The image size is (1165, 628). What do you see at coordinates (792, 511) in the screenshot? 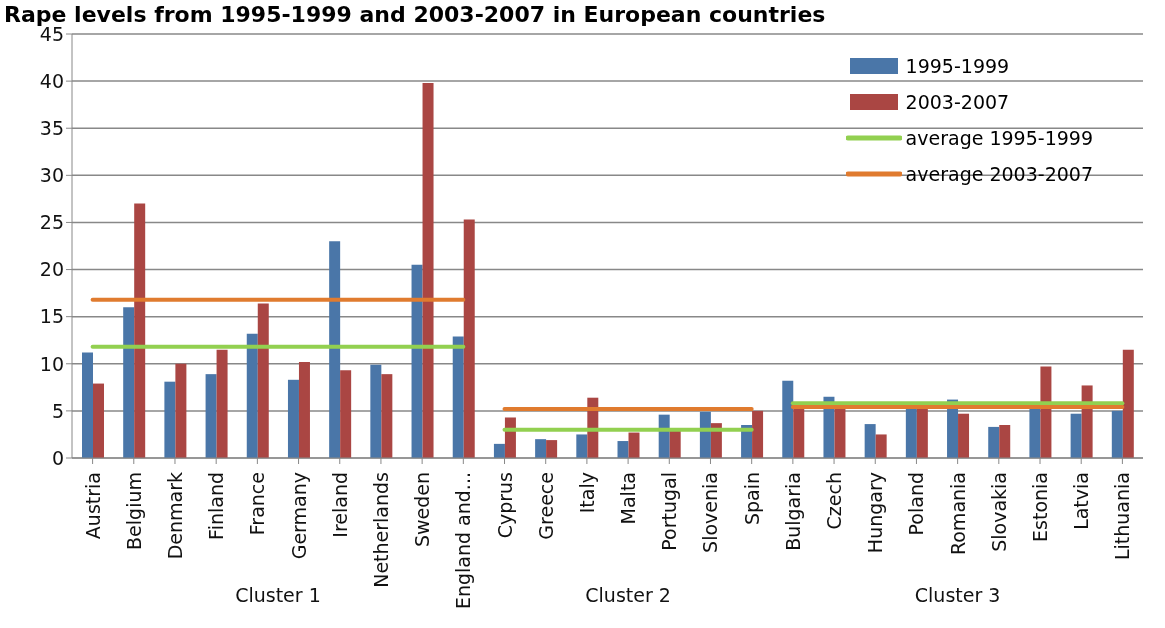
I see `x-tick-label: Bulgaria` at bounding box center [792, 511].